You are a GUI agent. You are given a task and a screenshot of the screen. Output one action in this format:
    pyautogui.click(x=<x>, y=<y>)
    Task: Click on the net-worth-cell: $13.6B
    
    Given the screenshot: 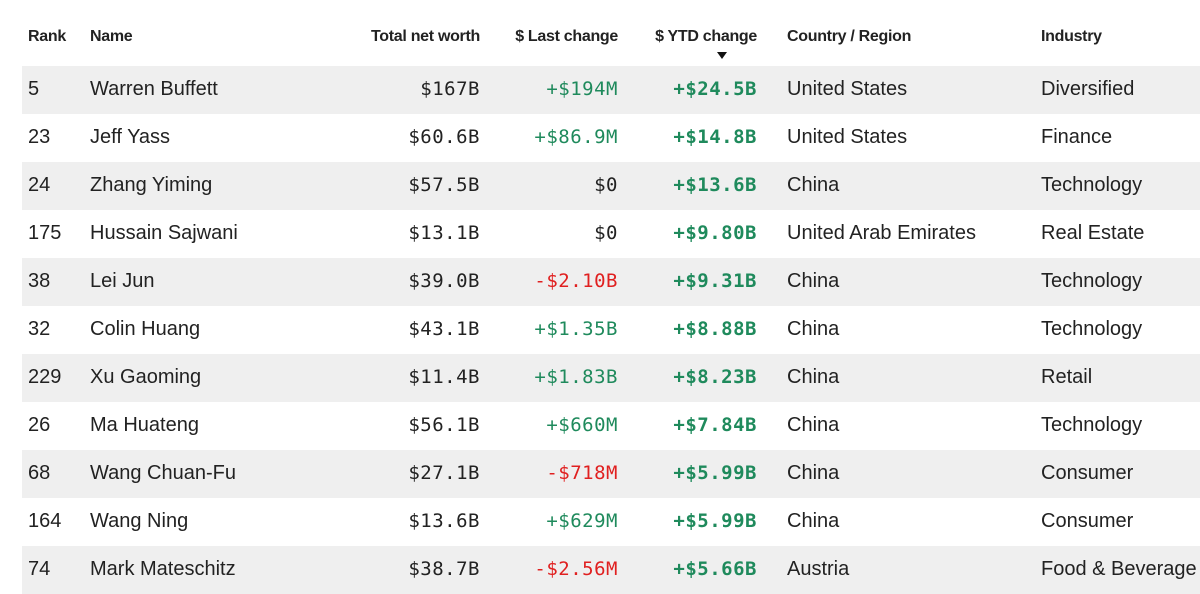 What is the action you would take?
    pyautogui.click(x=444, y=521)
    